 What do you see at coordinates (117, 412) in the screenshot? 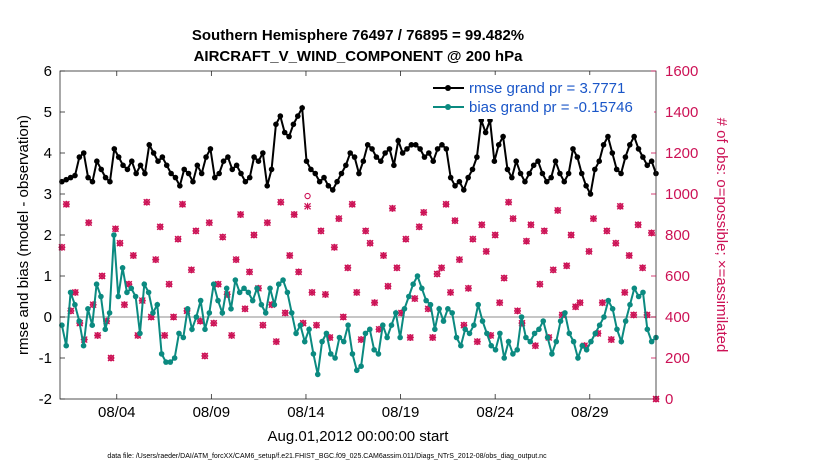
I see `x-tick-label: 08/04` at bounding box center [117, 412].